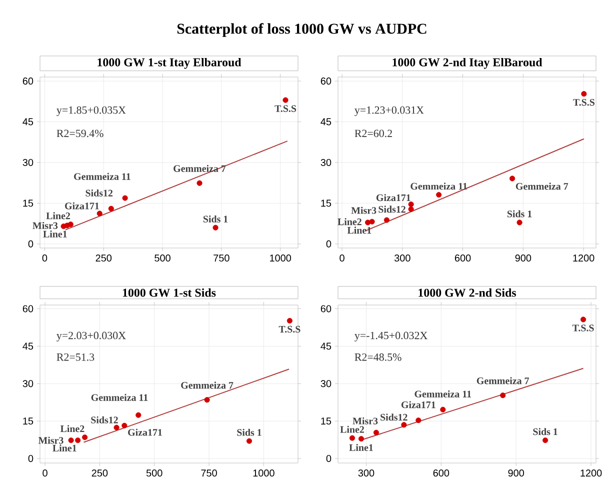 This screenshot has height=486, width=605. Describe the element at coordinates (392, 209) in the screenshot. I see `annotation: Sids12` at that location.